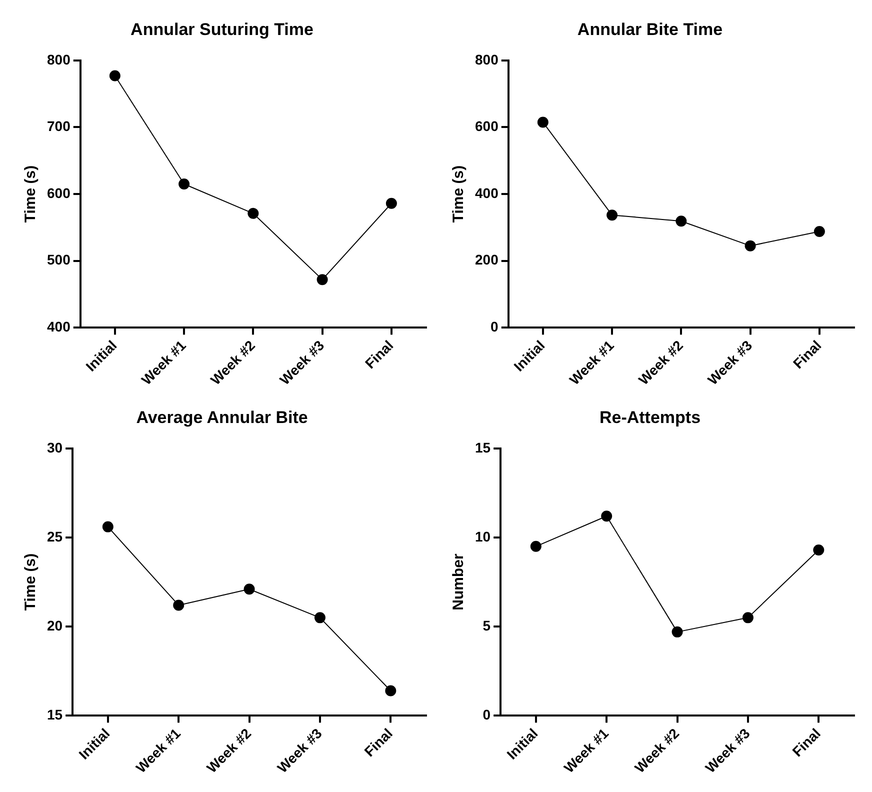 The image size is (872, 792). Describe the element at coordinates (650, 417) in the screenshot. I see `chart-title: Re-Attempts` at that location.